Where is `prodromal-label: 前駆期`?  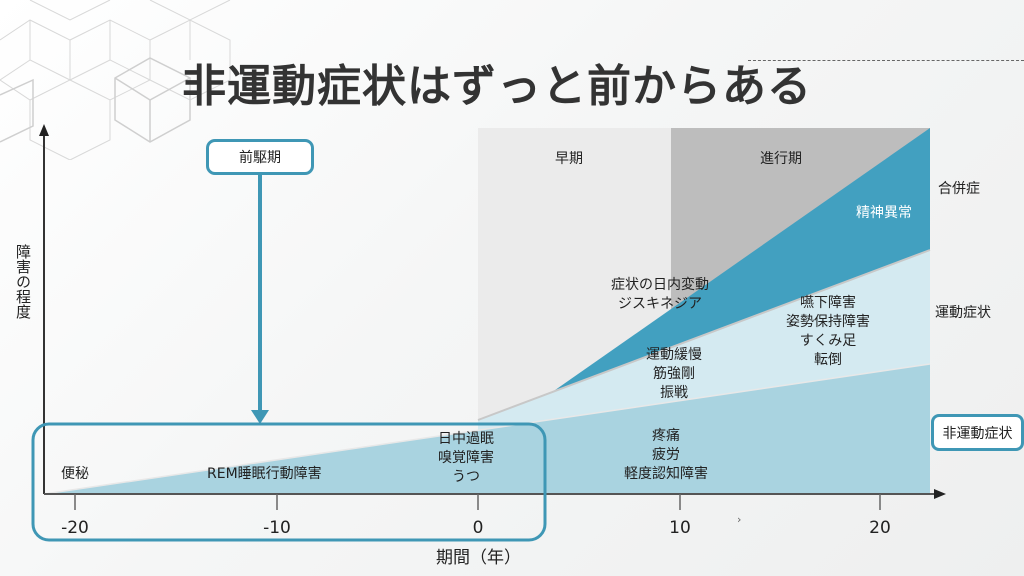 prodromal-label: 前駆期 is located at coordinates (260, 158).